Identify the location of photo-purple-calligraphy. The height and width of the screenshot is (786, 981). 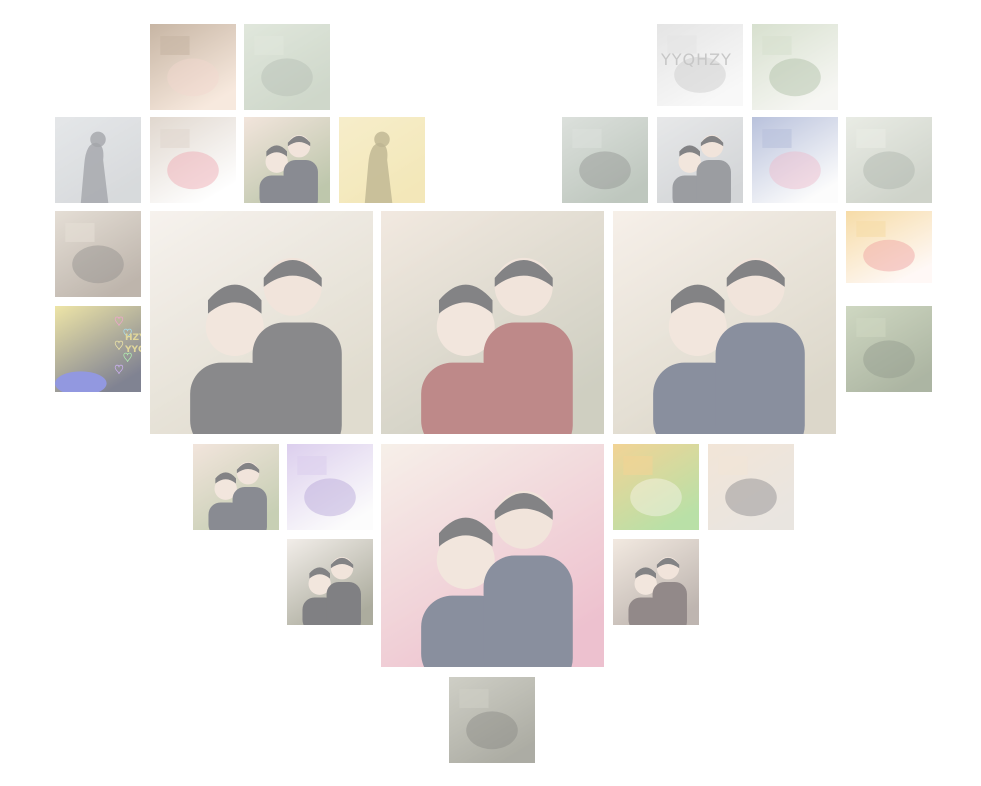
(330, 487).